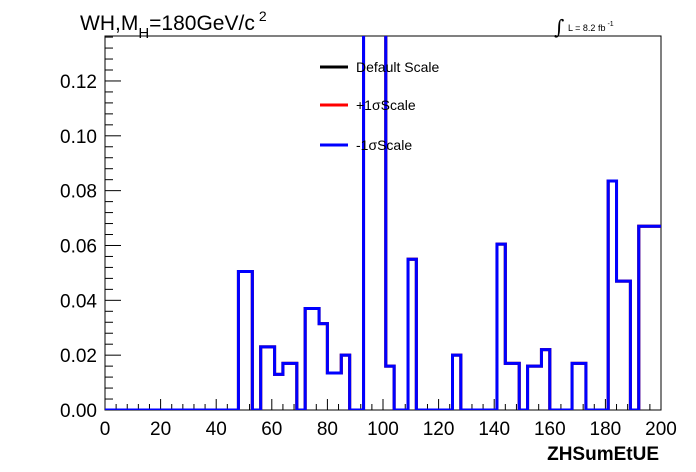 This screenshot has height=472, width=696. What do you see at coordinates (384, 145) in the screenshot?
I see `legend-label-2: -1σScale` at bounding box center [384, 145].